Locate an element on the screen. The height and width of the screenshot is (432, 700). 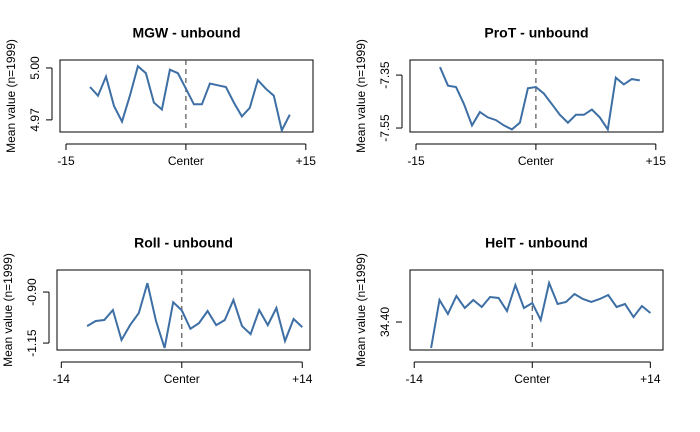
y-tick-label: 4.97 is located at coordinates (35, 120).